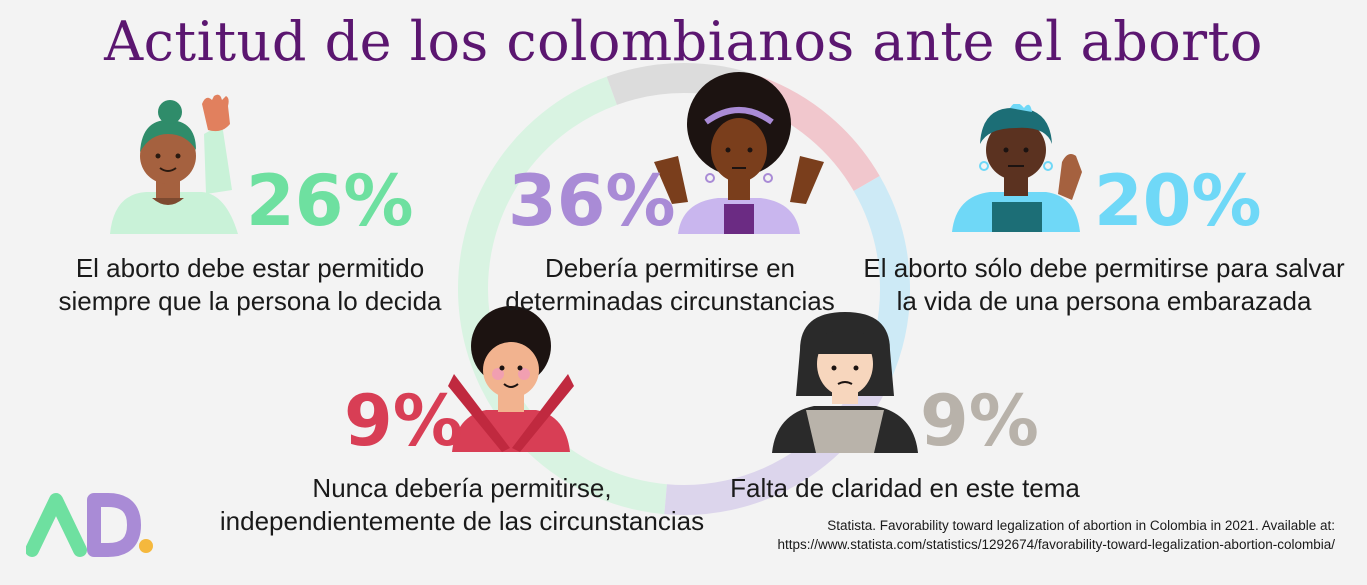 Image resolution: width=1367 pixels, height=585 pixels. What do you see at coordinates (1017, 168) in the screenshot?
I see `figure-doubtful-person` at bounding box center [1017, 168].